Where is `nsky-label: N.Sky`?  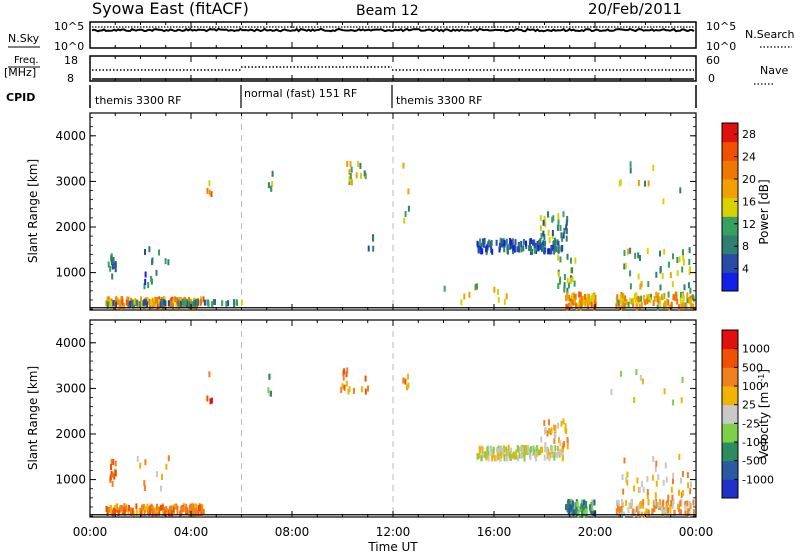 nsky-label: N.Sky is located at coordinates (24, 38).